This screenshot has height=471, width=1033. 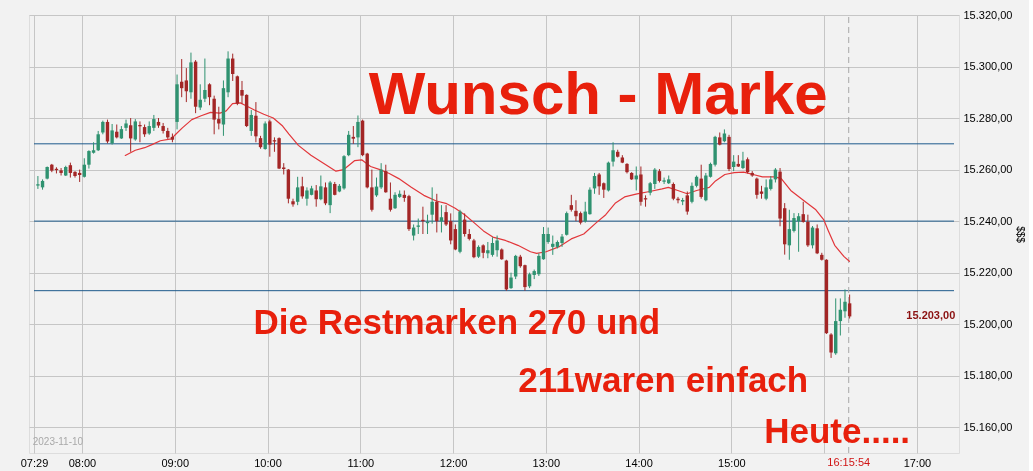 I want to click on x-tick-label: 15:00, so click(x=732, y=462).